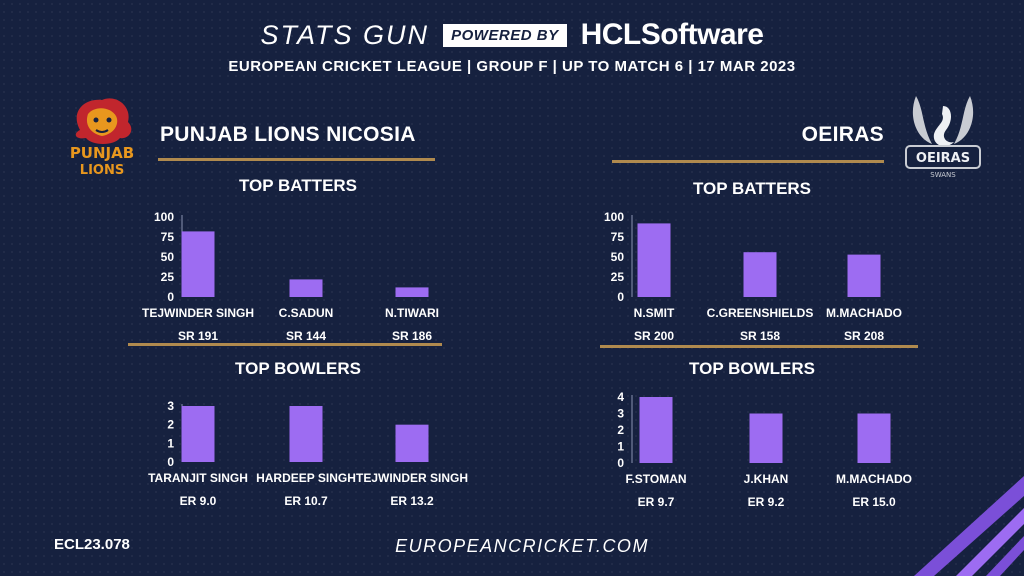 This screenshot has width=1024, height=576. Describe the element at coordinates (943, 137) in the screenshot. I see `oeiras-swans-logo: OEIRAS SWANS` at that location.